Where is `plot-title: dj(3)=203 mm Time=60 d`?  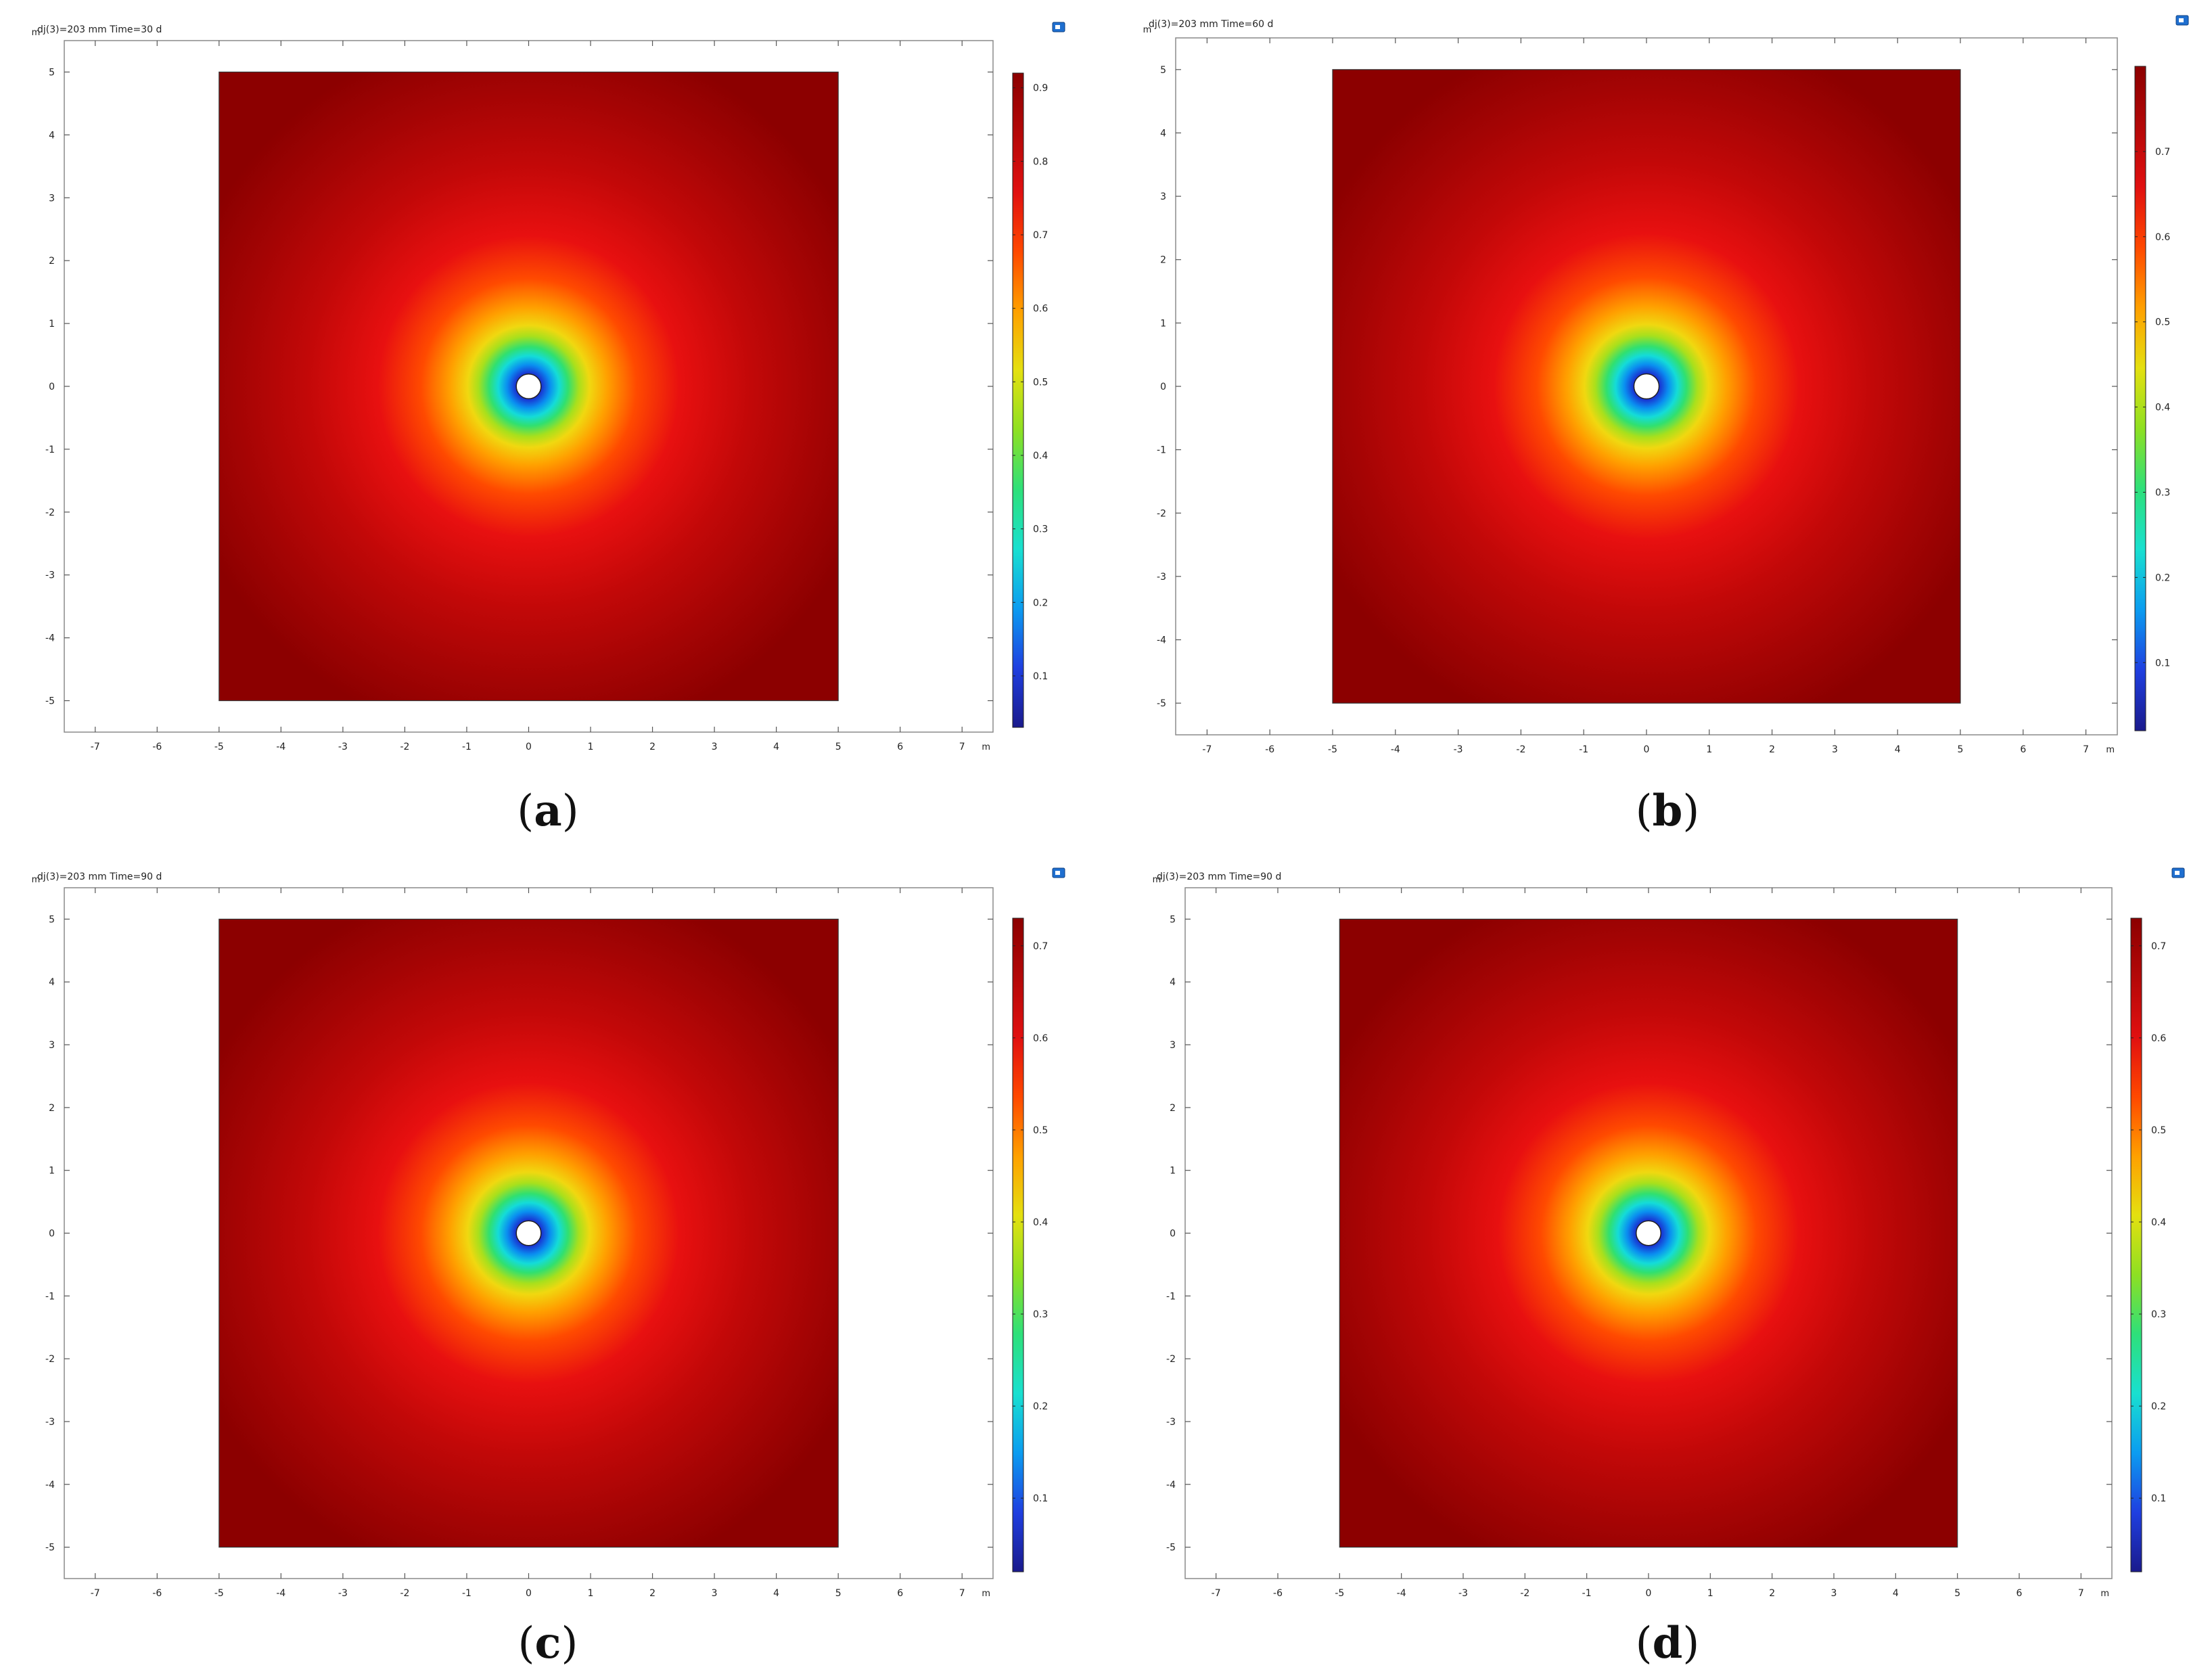 plot-title: dj(3)=203 mm Time=60 d is located at coordinates (1211, 24).